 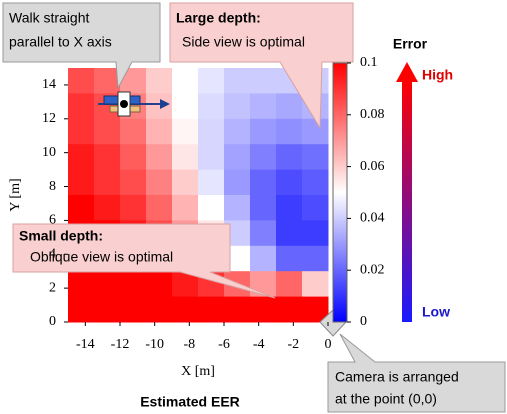 What do you see at coordinates (372, 114) in the screenshot?
I see `colorbar-tick-label: 0.08` at bounding box center [372, 114].